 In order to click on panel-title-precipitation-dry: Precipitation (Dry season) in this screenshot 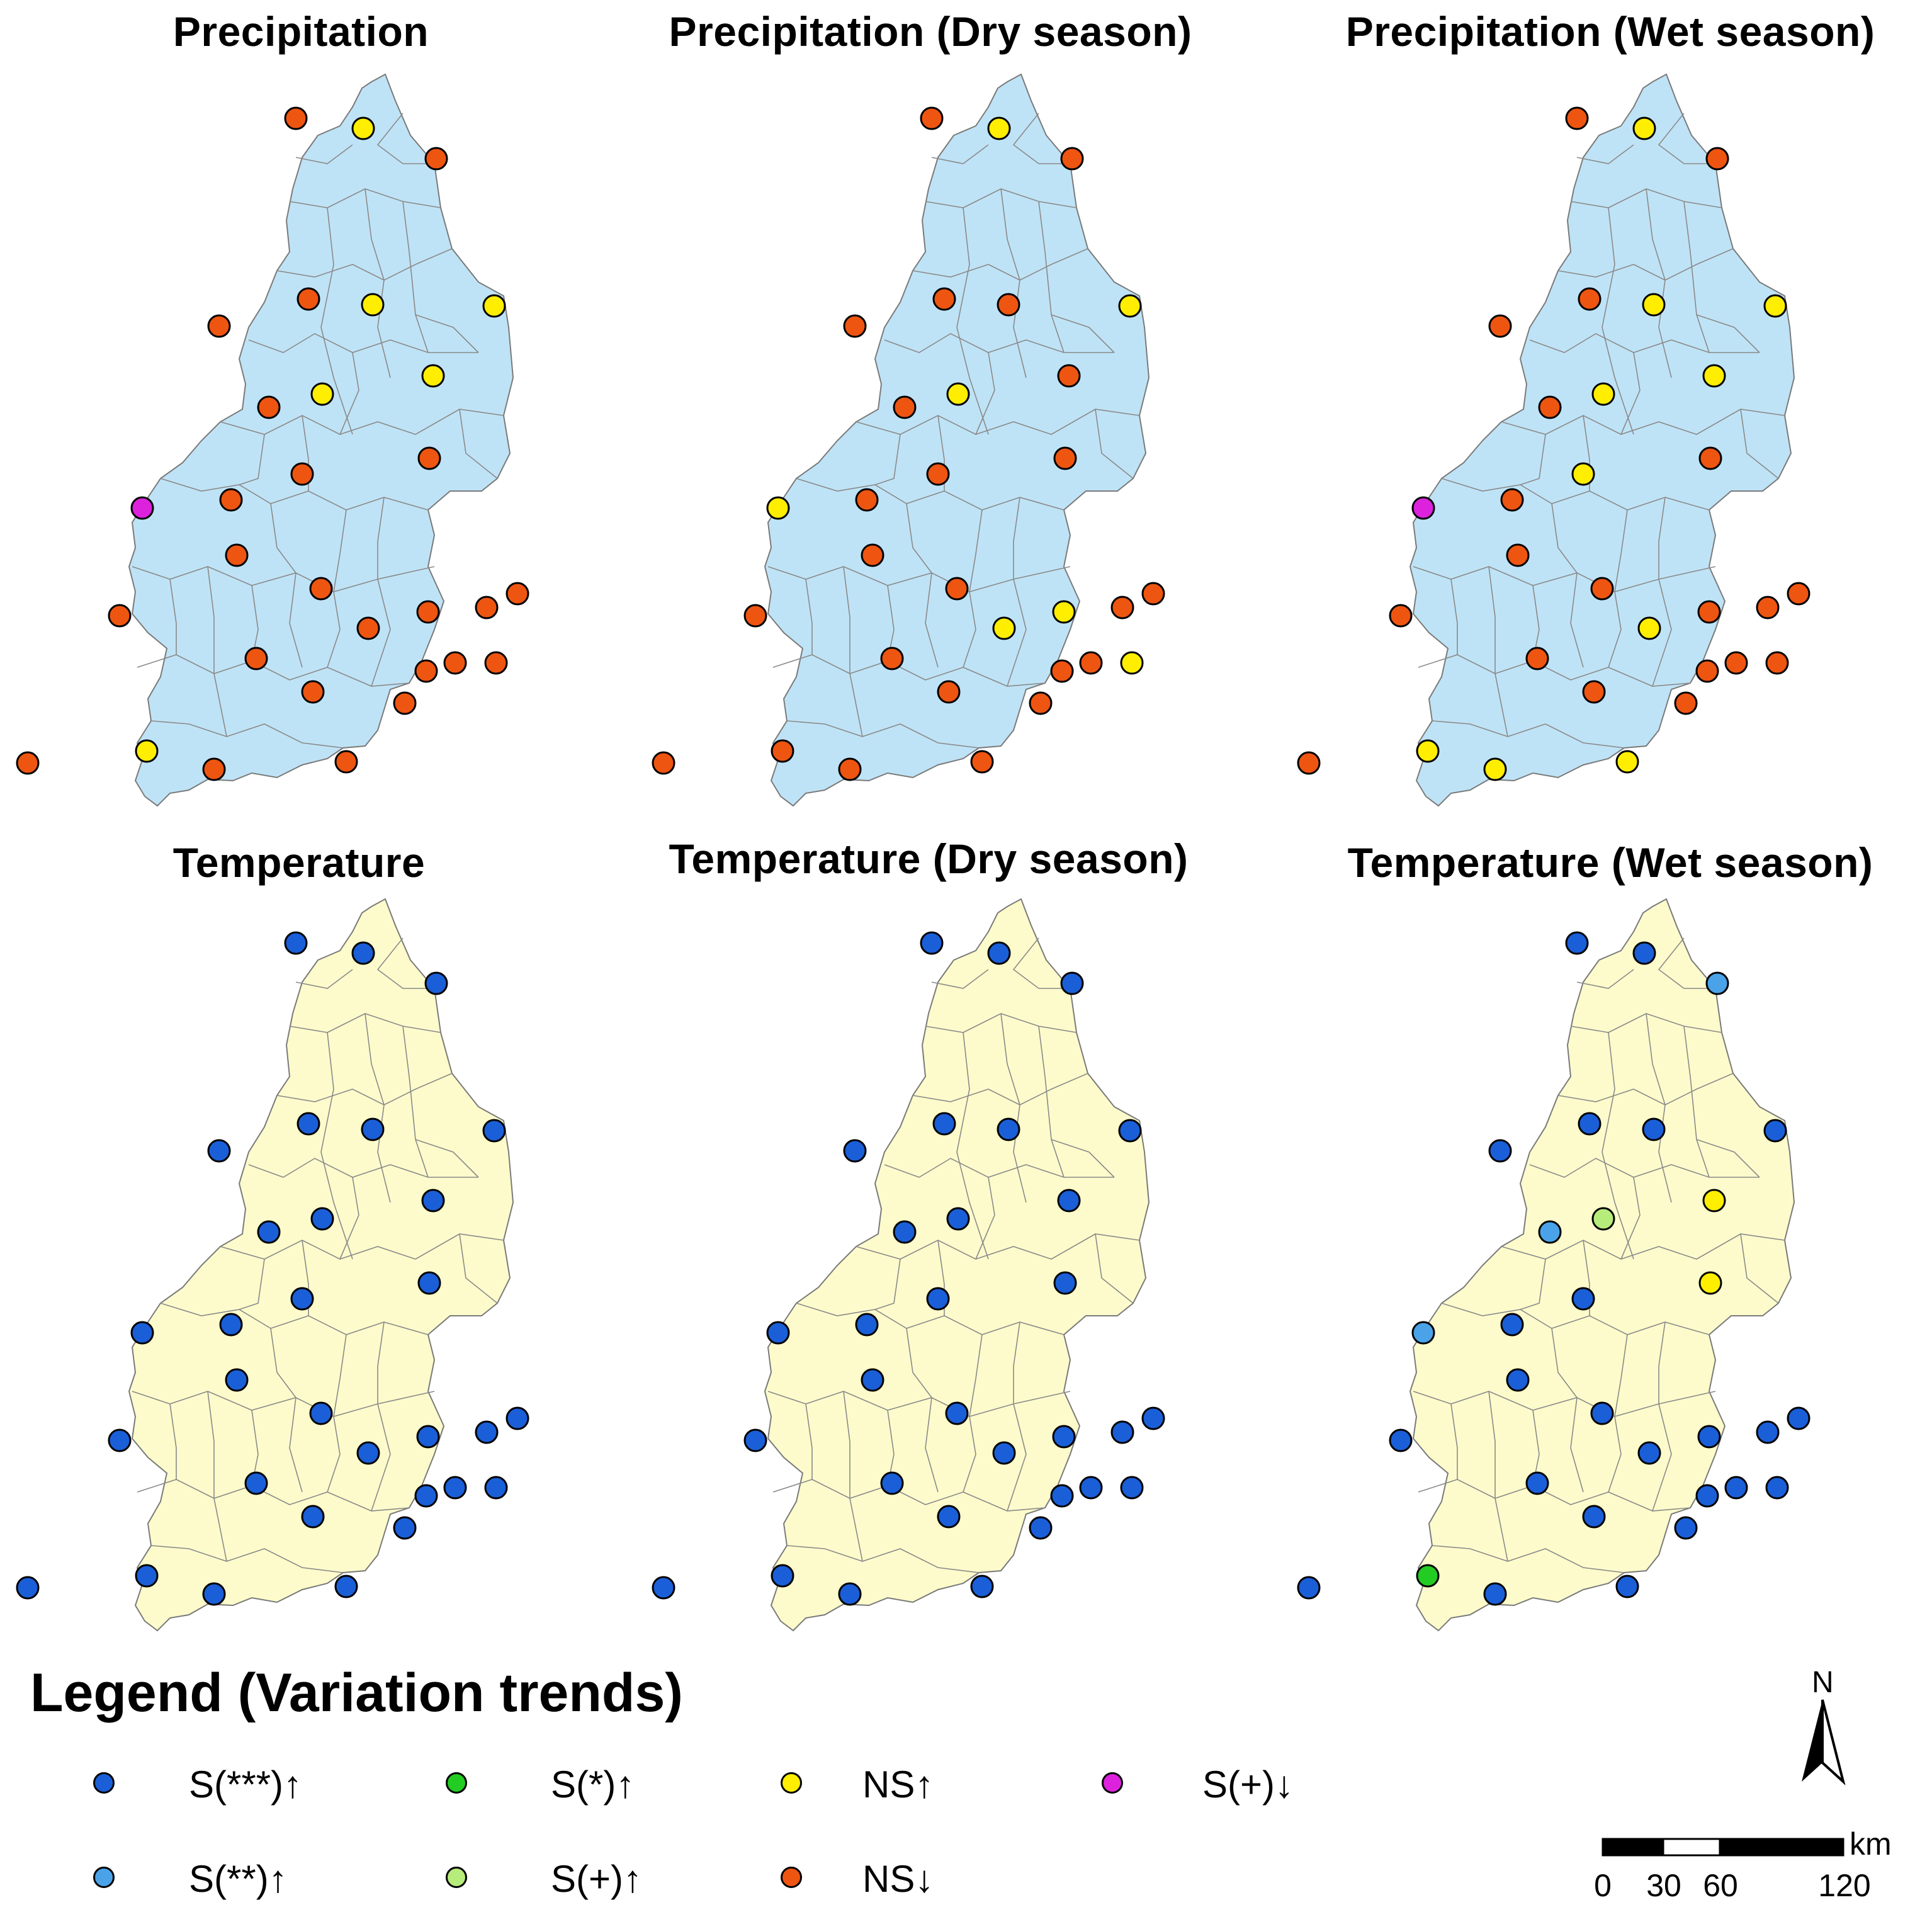, I will do `click(930, 31)`.